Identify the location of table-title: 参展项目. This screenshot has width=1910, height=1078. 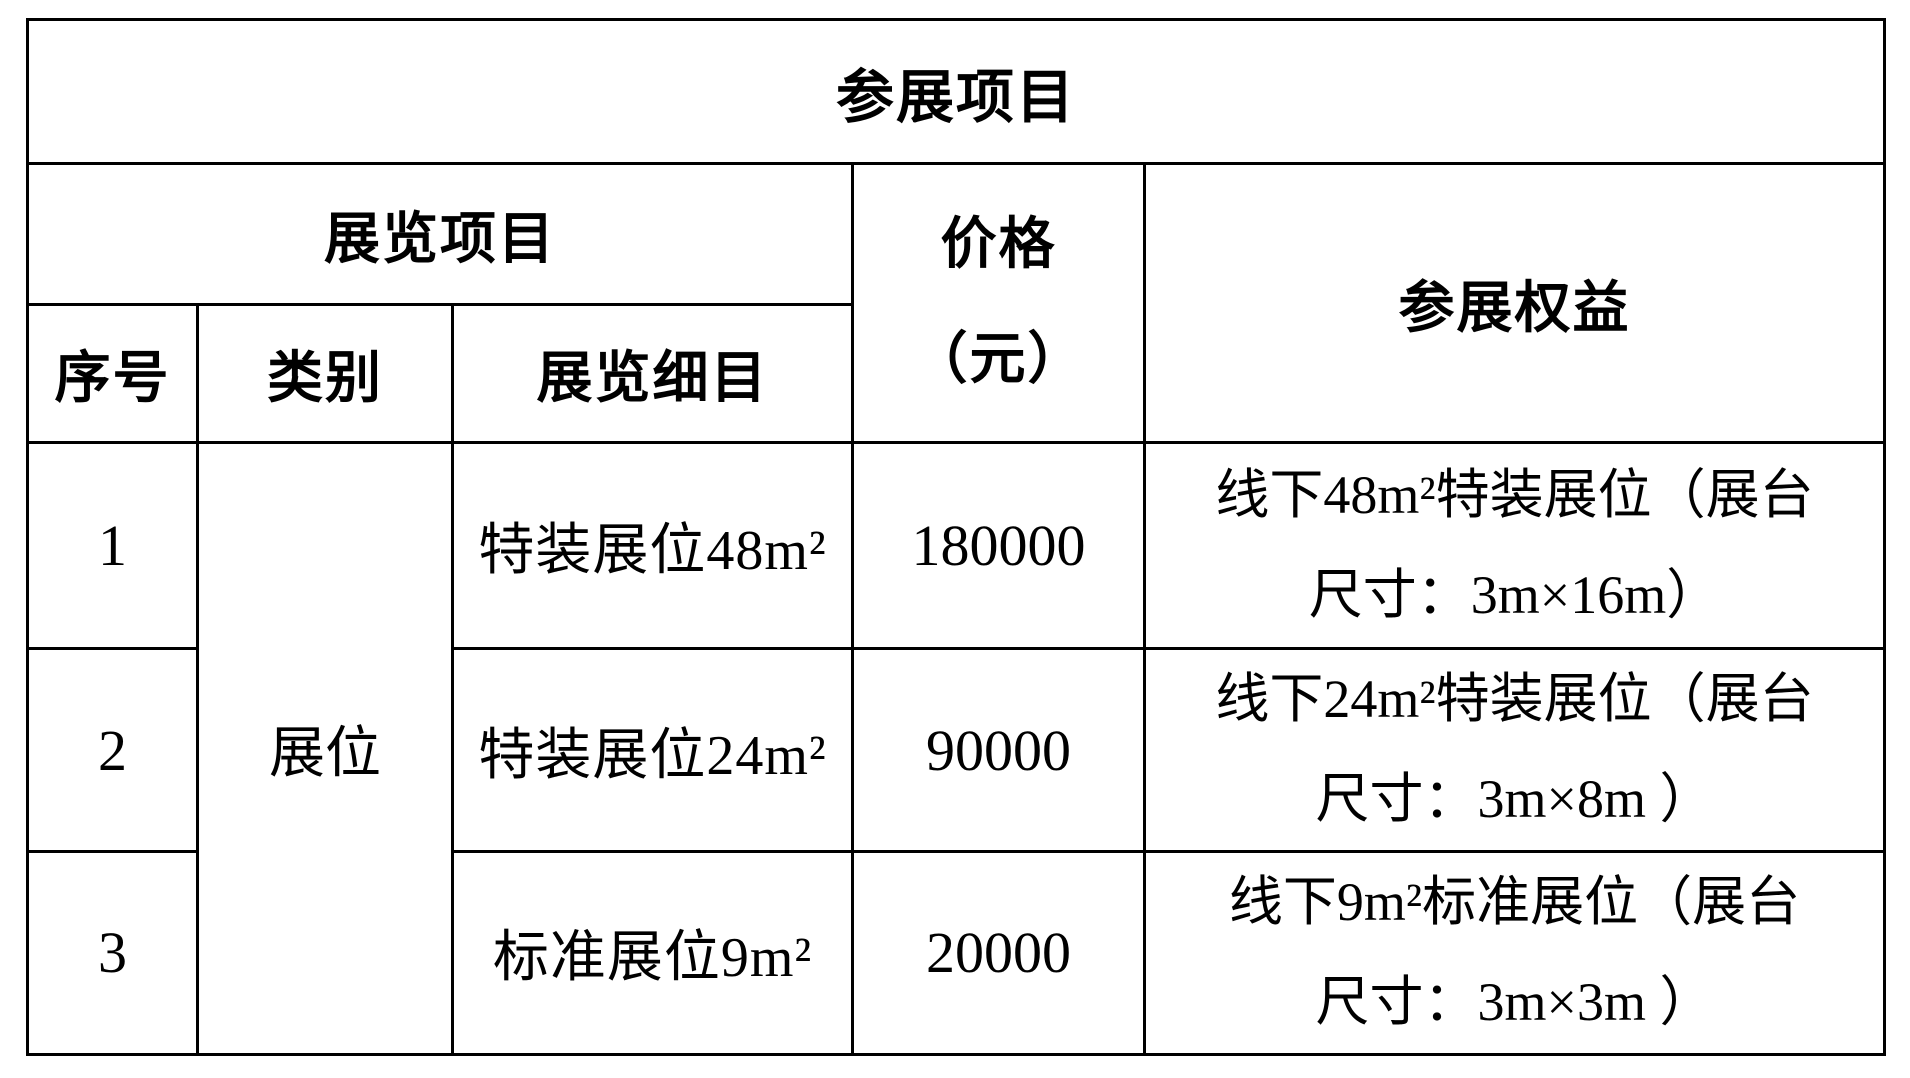
(956, 91).